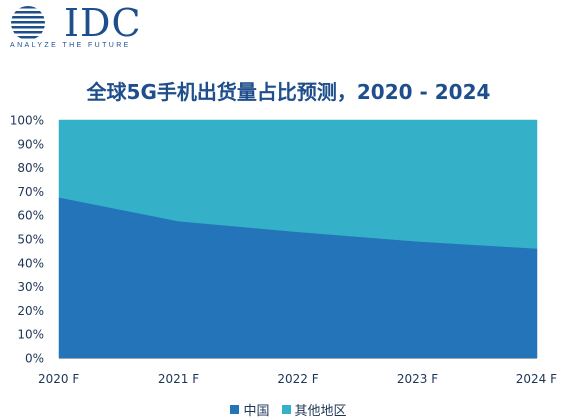 The height and width of the screenshot is (420, 577). Describe the element at coordinates (27, 121) in the screenshot. I see `y-tick-label: 100%` at that location.